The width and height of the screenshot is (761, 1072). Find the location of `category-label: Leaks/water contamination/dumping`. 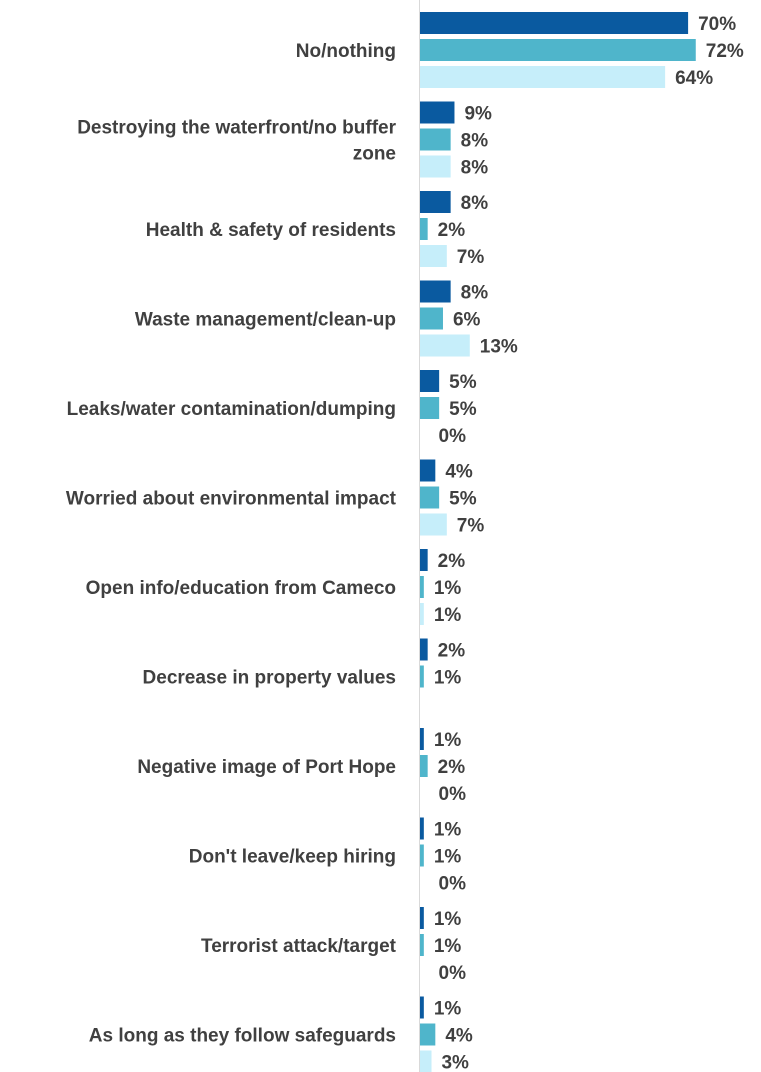

category-label: Leaks/water contamination/dumping is located at coordinates (231, 409).